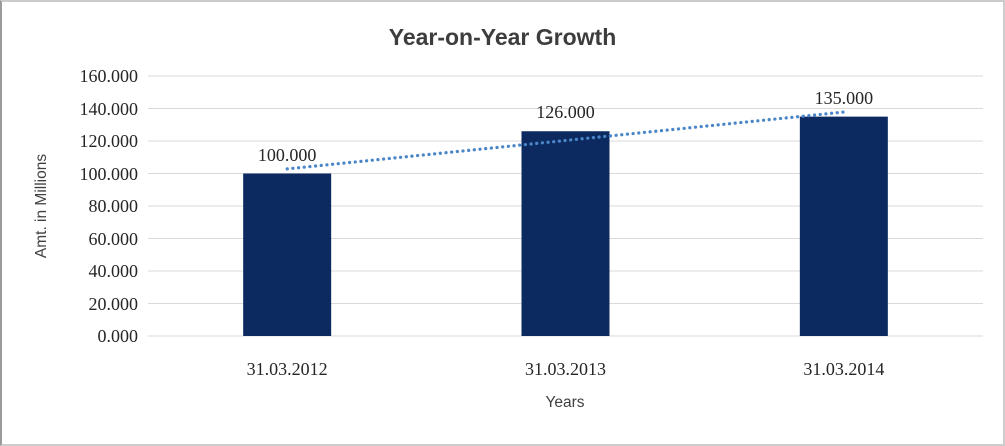 Image resolution: width=1005 pixels, height=446 pixels. Describe the element at coordinates (844, 97) in the screenshot. I see `bar-data-label: 135.000` at that location.